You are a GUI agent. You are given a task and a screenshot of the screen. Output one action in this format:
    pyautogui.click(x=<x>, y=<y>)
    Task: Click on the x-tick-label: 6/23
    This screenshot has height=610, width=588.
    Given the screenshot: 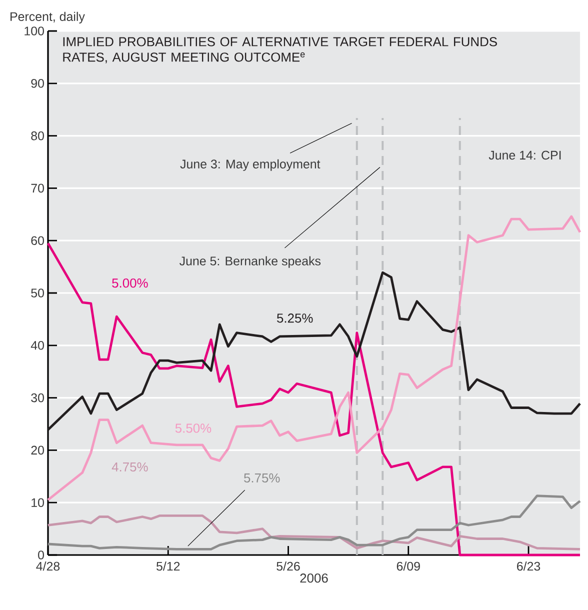 What is the action you would take?
    pyautogui.click(x=528, y=566)
    